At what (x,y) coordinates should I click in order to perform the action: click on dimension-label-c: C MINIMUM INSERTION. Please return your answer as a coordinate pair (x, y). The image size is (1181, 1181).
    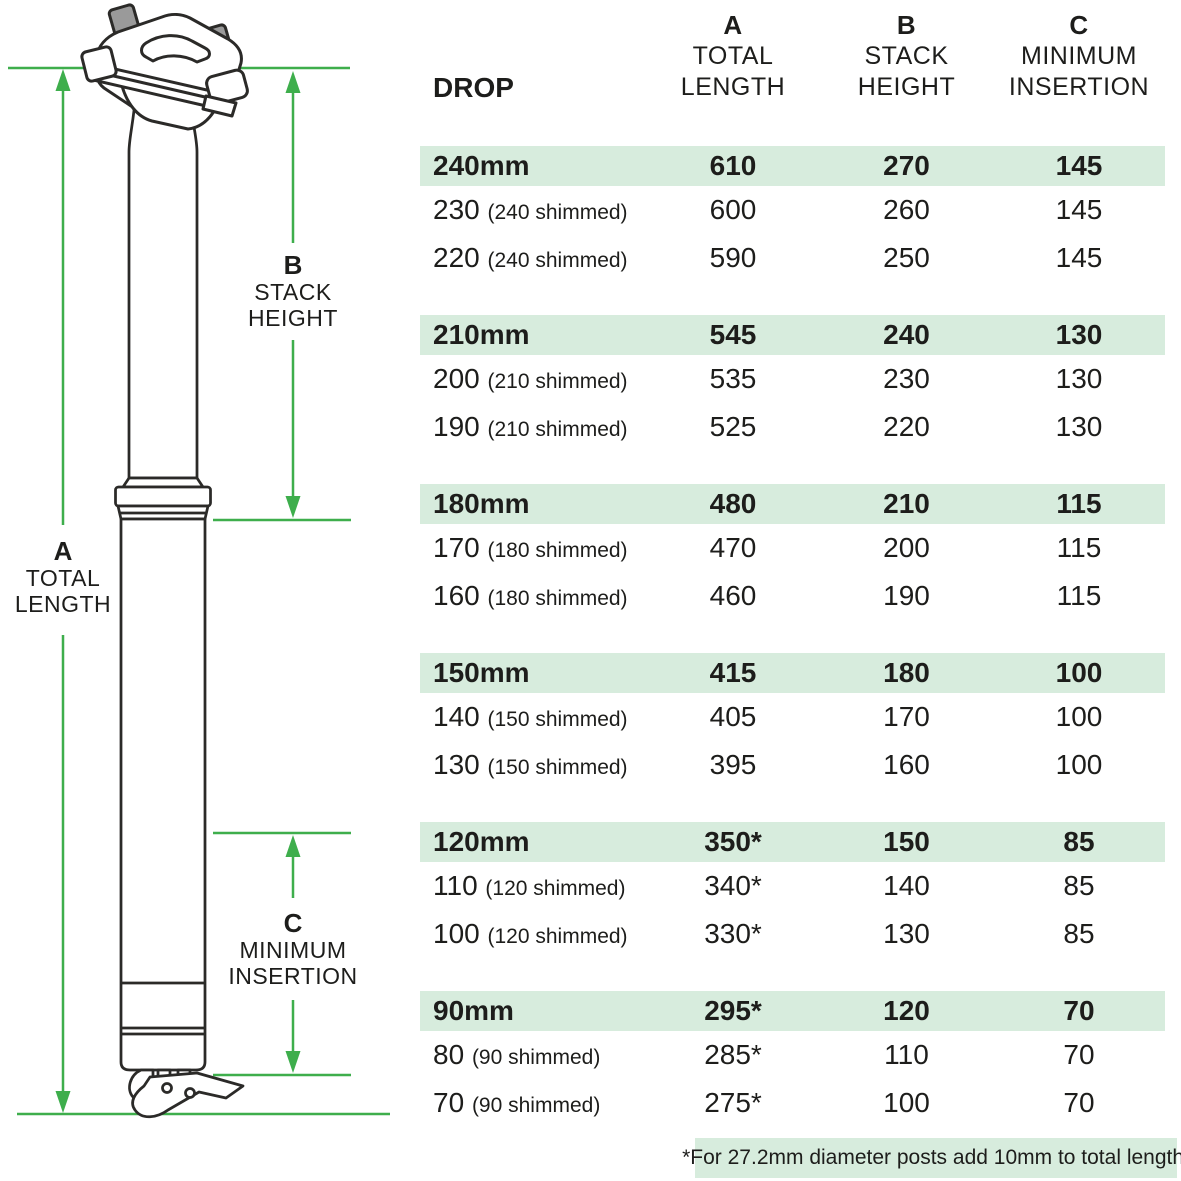
    Looking at the image, I should click on (293, 950).